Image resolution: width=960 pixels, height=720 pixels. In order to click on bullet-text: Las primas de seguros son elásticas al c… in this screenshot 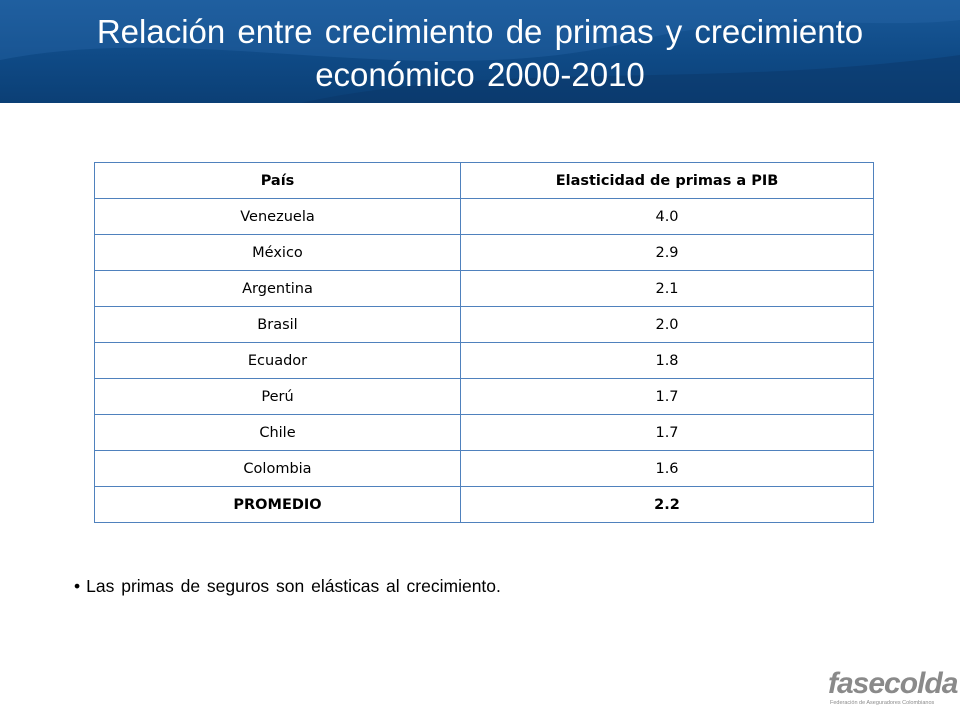, I will do `click(293, 586)`.